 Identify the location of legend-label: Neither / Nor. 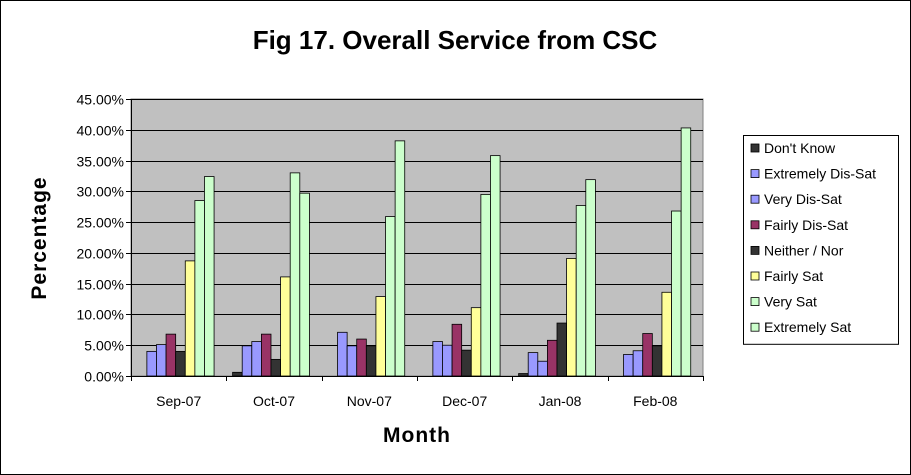
(804, 250).